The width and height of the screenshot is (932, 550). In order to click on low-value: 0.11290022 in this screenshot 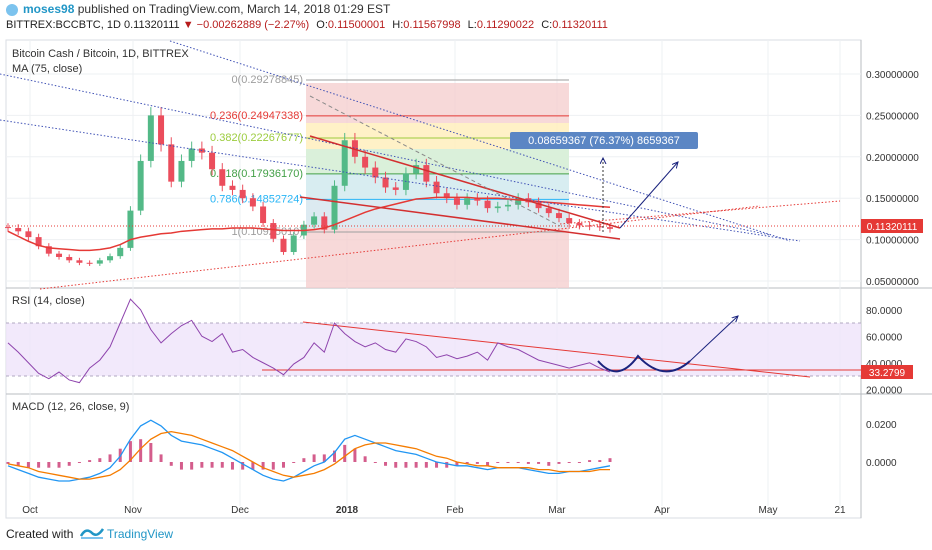, I will do `click(505, 25)`.